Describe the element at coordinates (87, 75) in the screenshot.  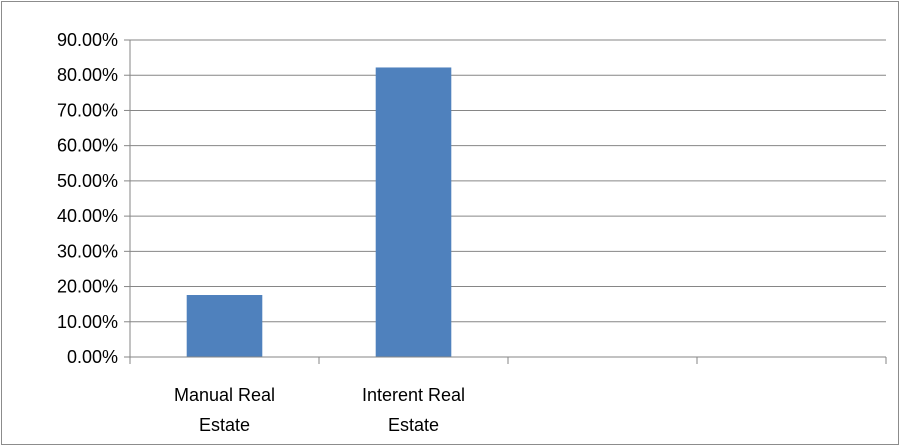
I see `y-tick-label: 80.00%` at that location.